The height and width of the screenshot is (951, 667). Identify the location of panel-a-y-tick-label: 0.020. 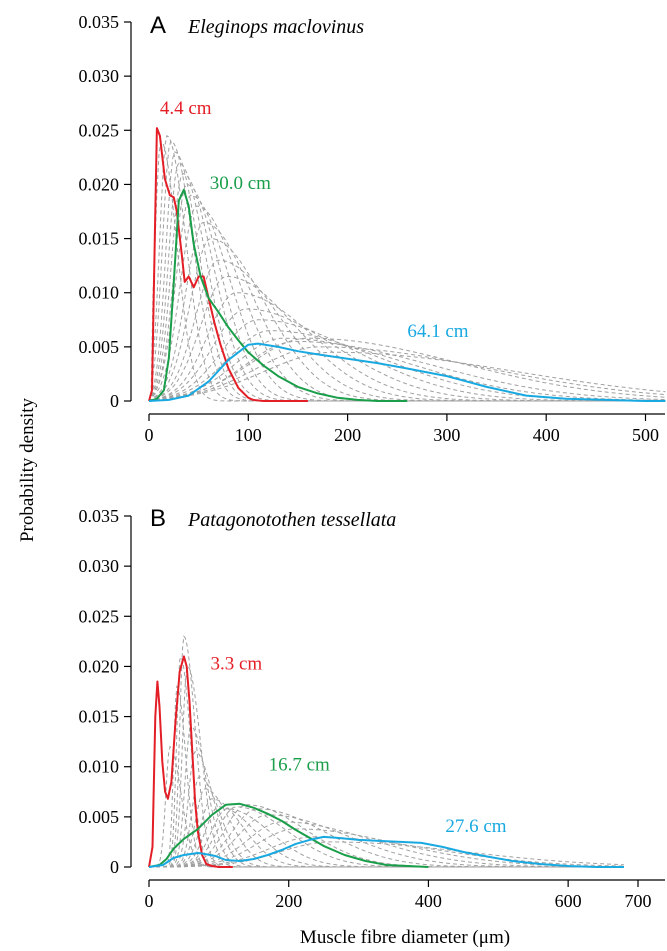
(99, 184).